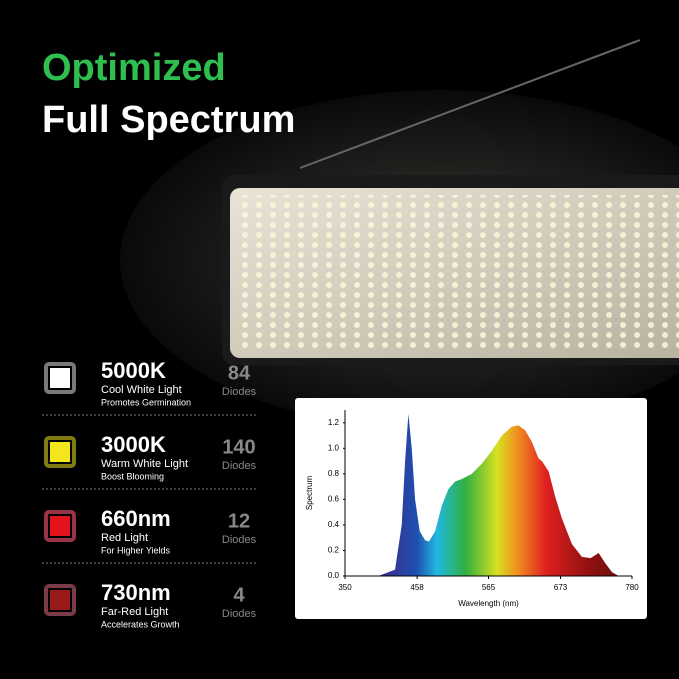 This screenshot has width=679, height=679. Describe the element at coordinates (136, 550) in the screenshot. I see `diode-benefit: For Higher Yields` at that location.